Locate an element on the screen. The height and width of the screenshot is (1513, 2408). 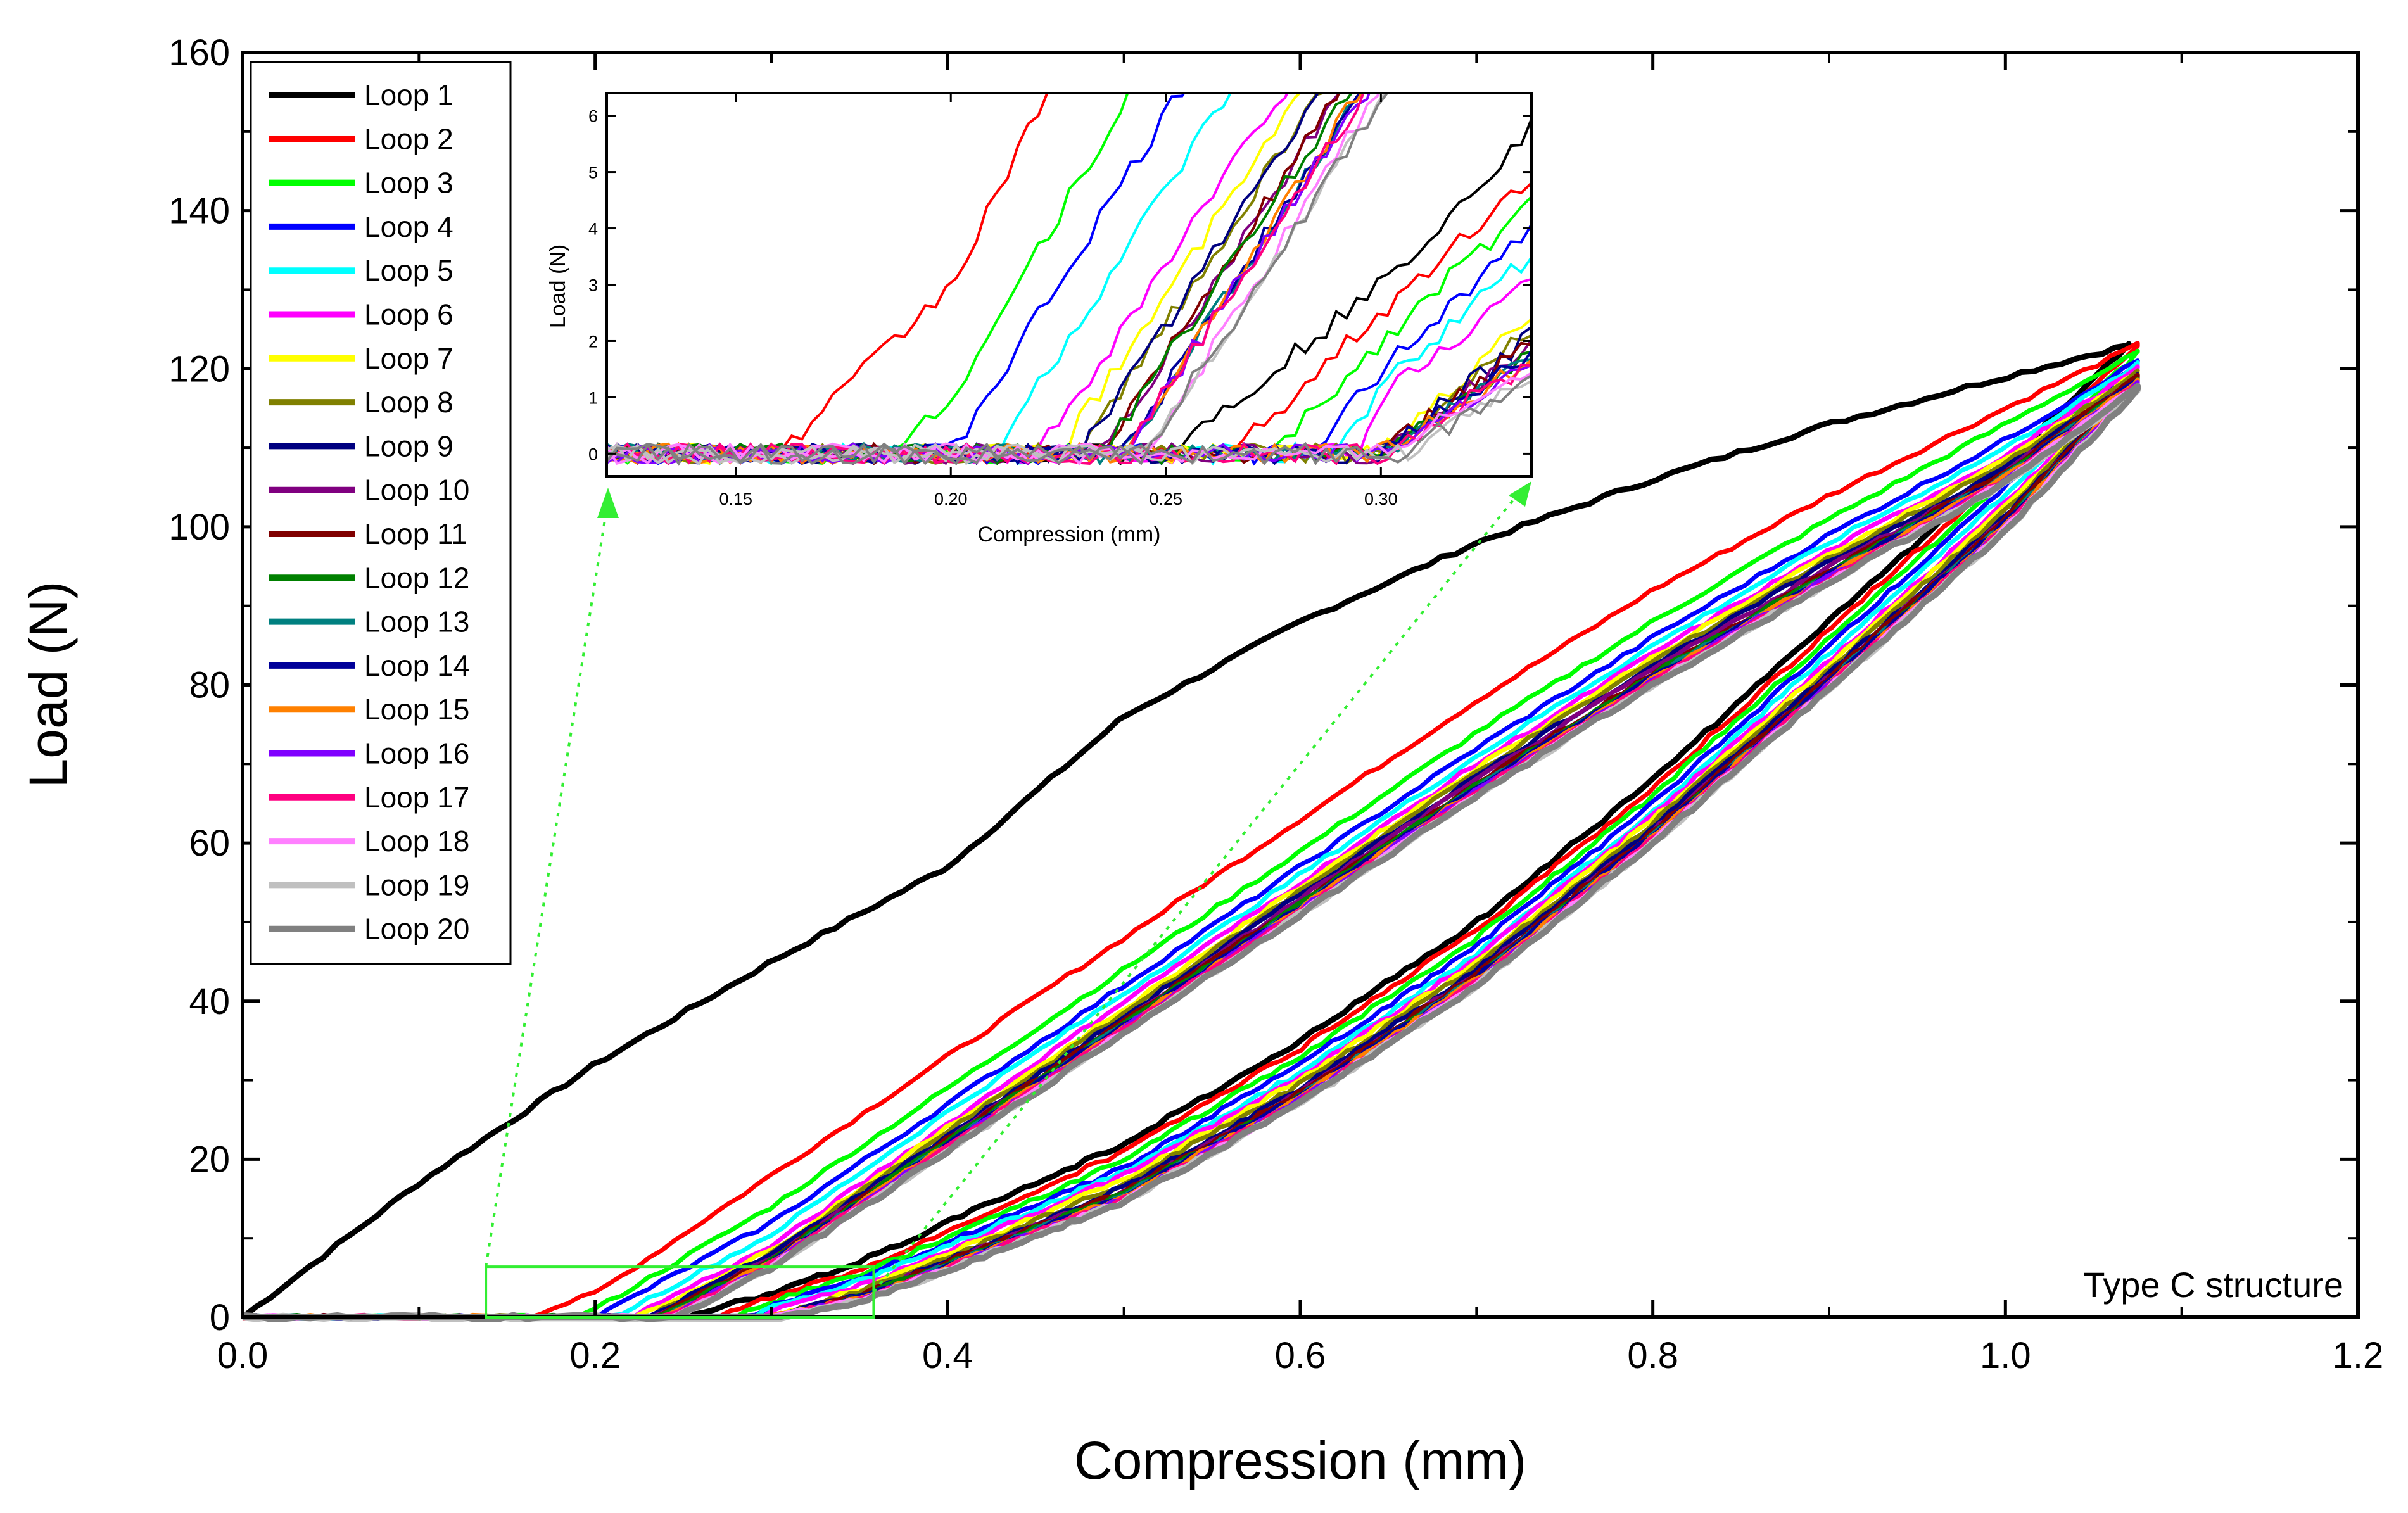
legend-label: Loop 8 is located at coordinates (408, 403).